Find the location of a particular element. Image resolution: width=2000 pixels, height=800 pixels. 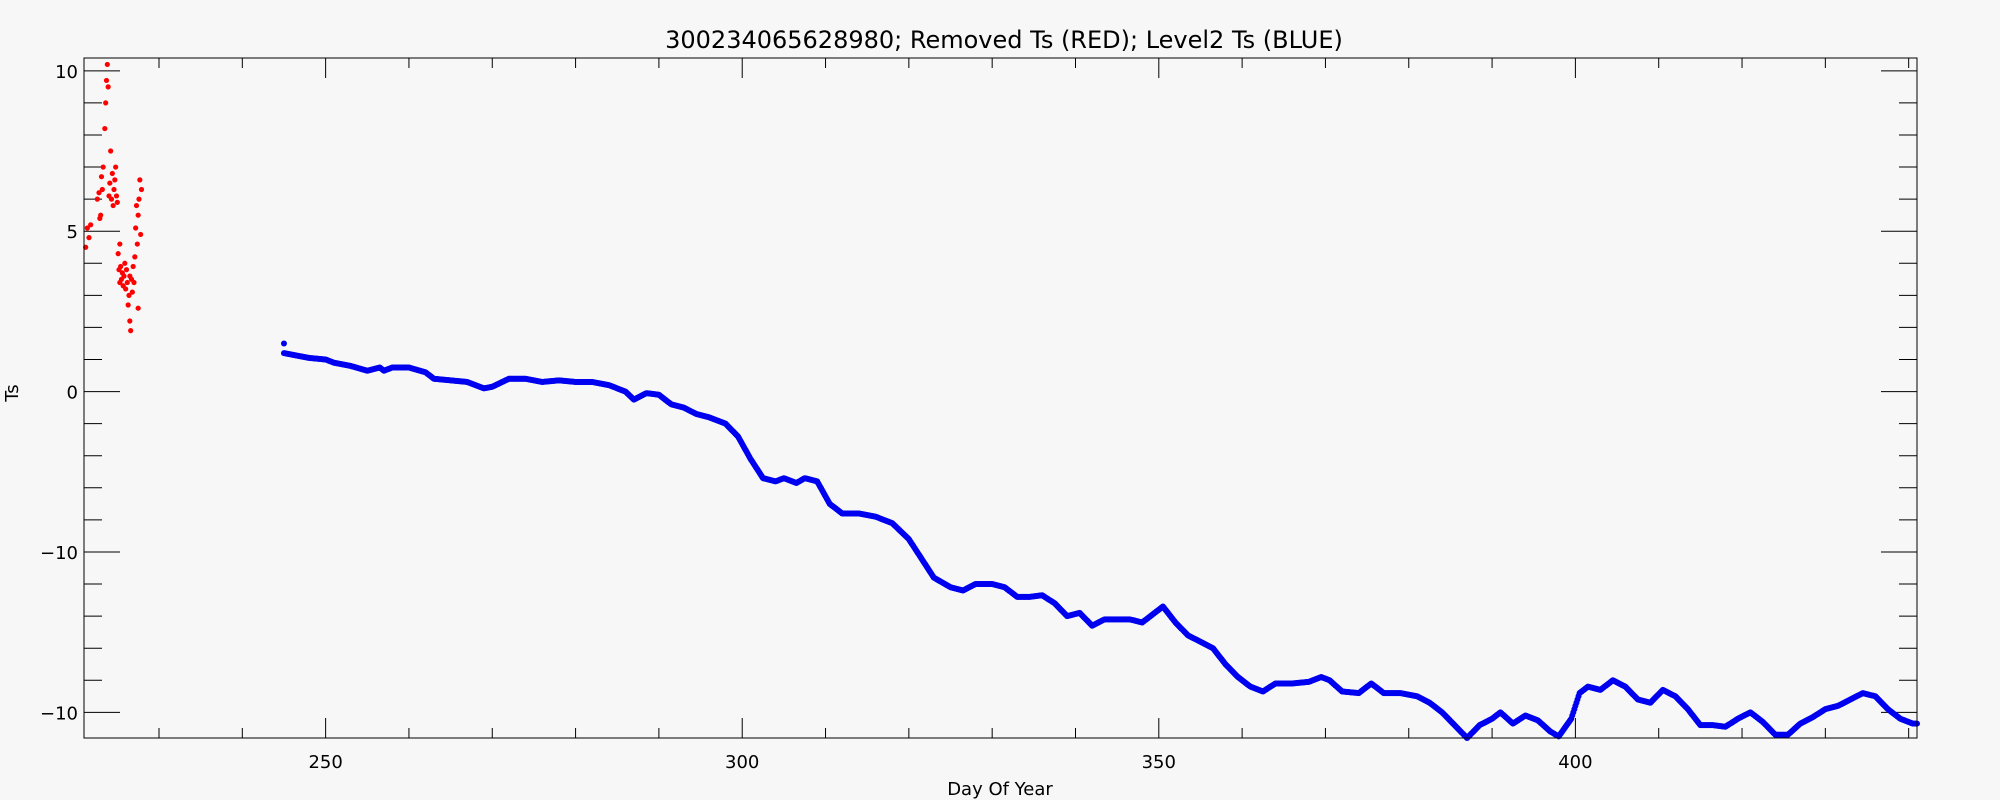

level2-point is located at coordinates (283, 343).